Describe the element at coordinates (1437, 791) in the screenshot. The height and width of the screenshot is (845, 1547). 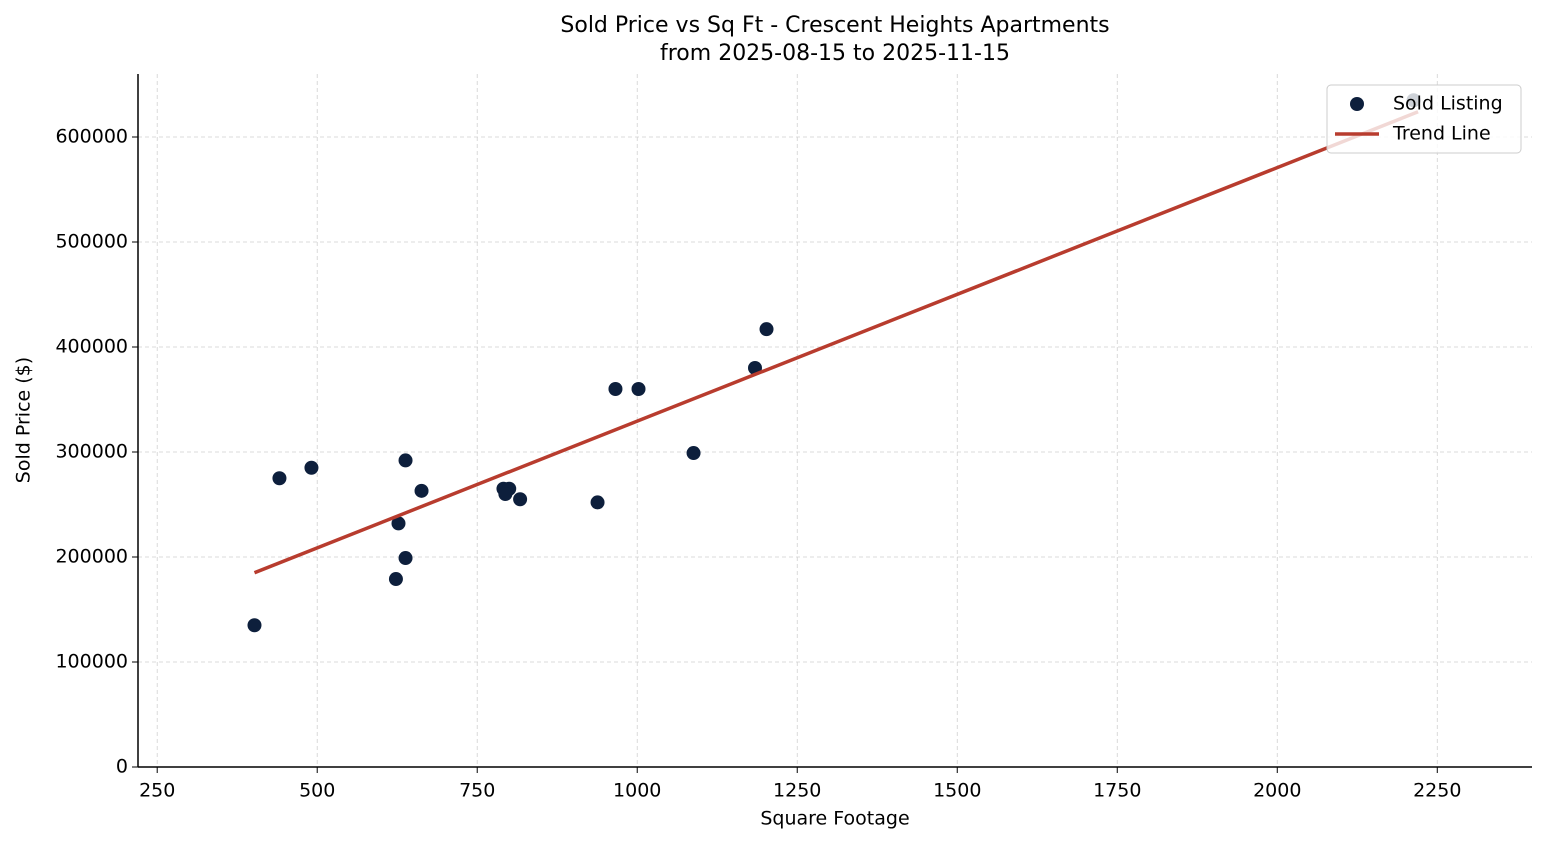
I see `x-tick-label: 2250` at that location.